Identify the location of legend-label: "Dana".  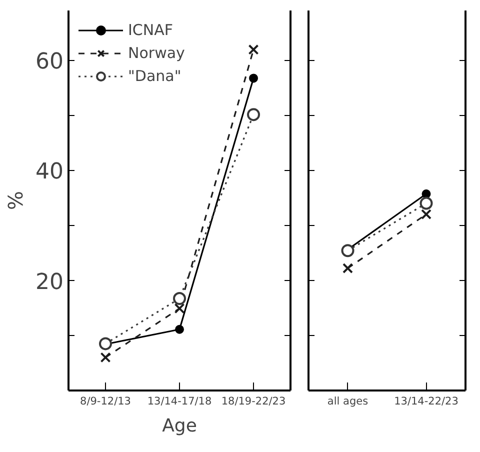
(155, 76).